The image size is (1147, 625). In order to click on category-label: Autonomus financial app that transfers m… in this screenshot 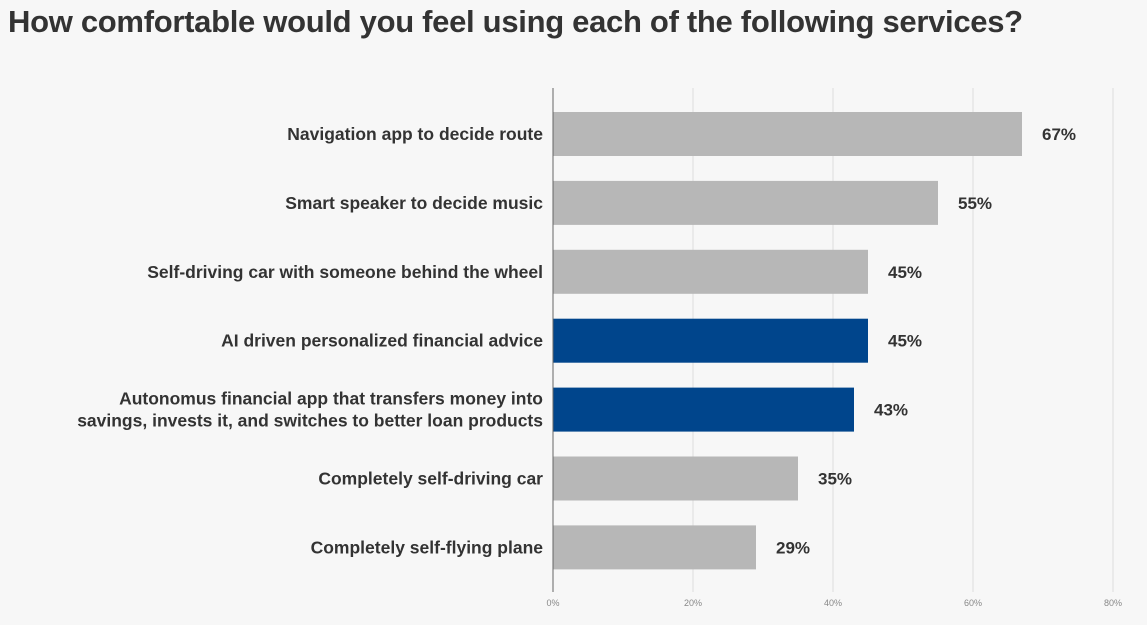, I will do `click(310, 410)`.